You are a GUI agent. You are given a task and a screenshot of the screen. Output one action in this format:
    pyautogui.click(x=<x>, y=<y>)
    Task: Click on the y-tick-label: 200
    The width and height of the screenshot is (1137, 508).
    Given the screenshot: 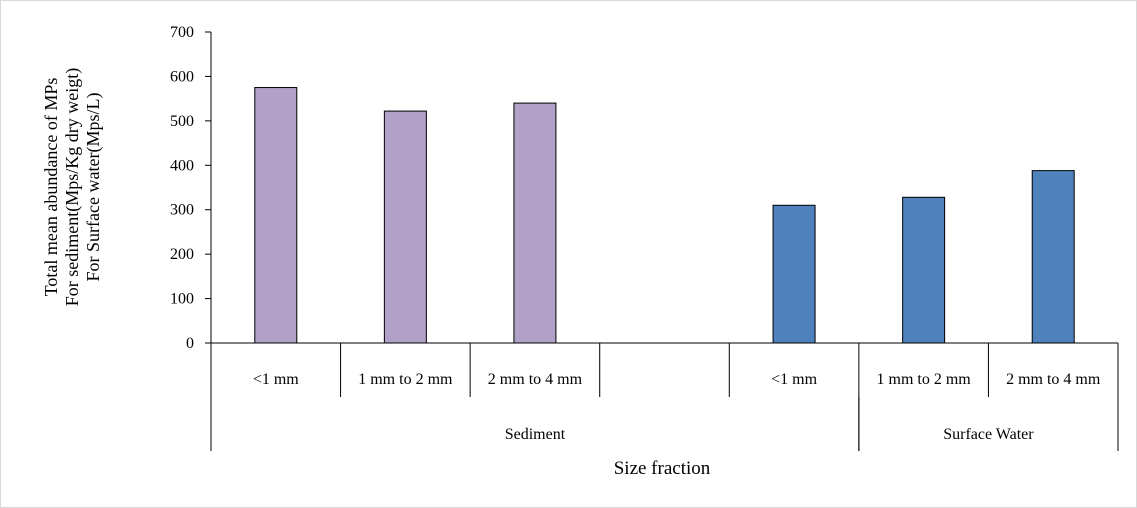 What is the action you would take?
    pyautogui.click(x=182, y=254)
    